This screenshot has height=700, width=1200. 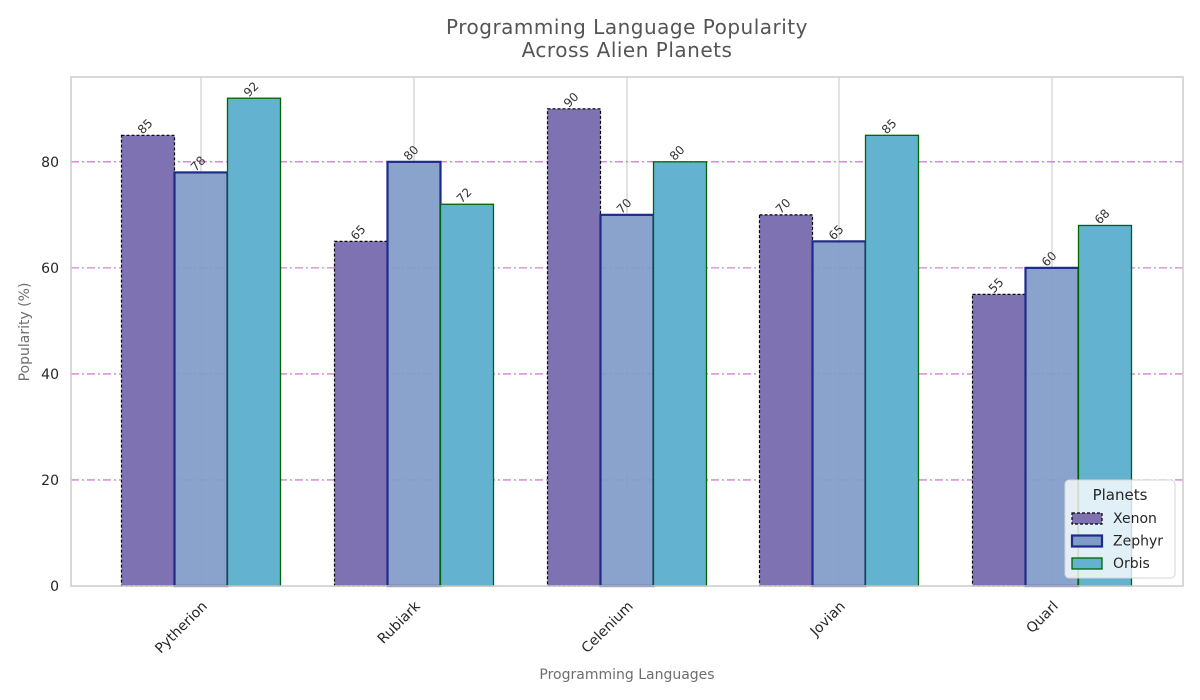 What do you see at coordinates (201, 379) in the screenshot?
I see `bar-zephyr-pytherion` at bounding box center [201, 379].